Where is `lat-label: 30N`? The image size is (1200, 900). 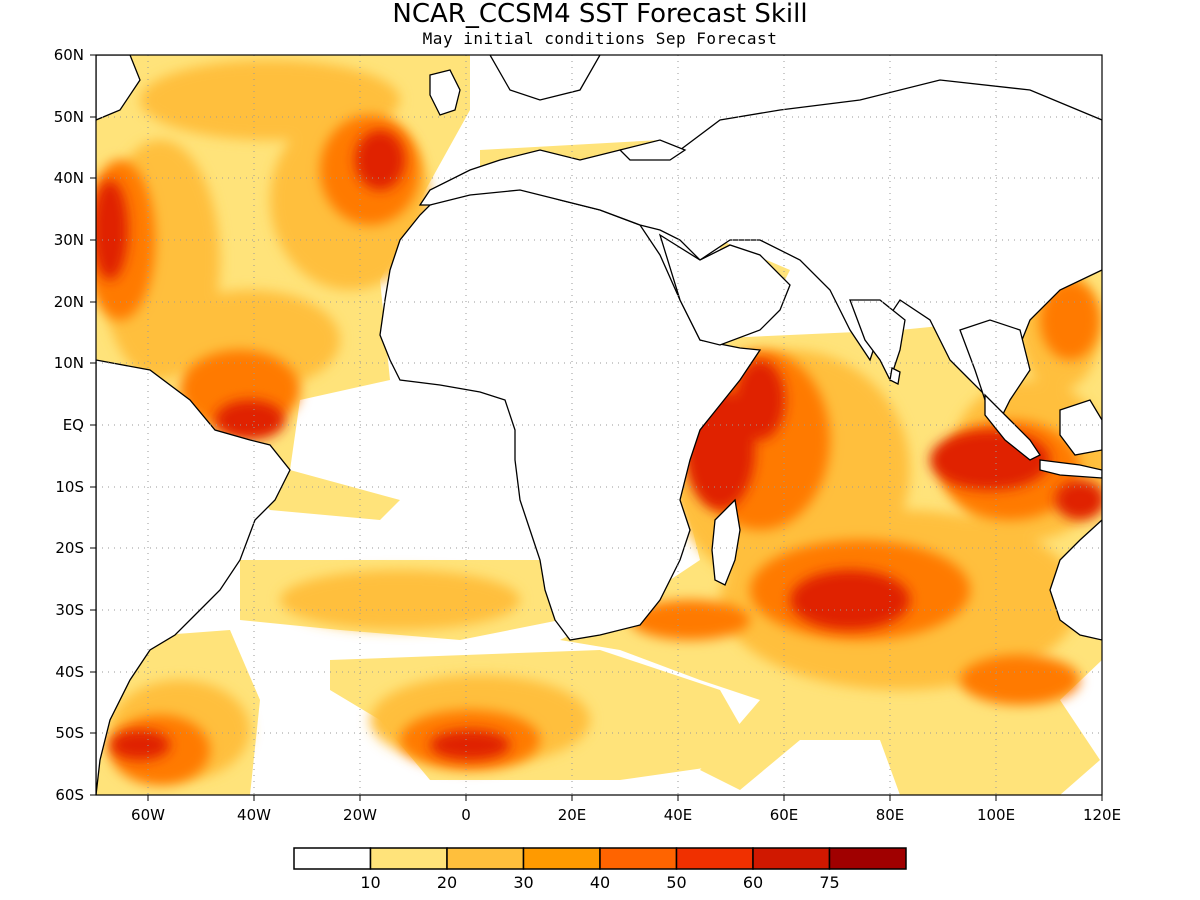
lat-label: 30N is located at coordinates (69, 240).